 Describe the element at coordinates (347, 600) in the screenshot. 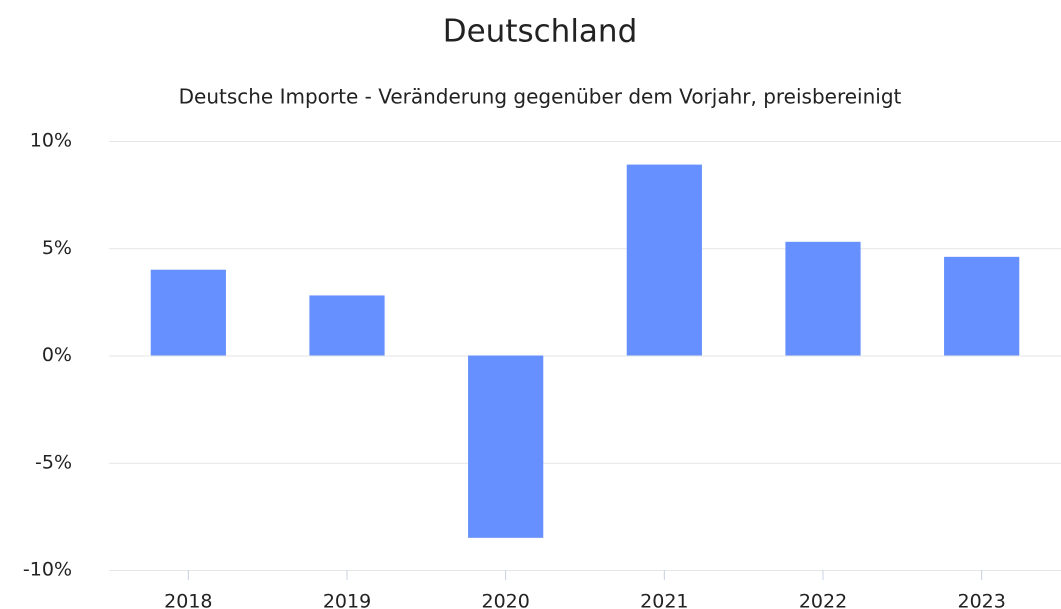

I see `x-tick-label: 2019` at that location.